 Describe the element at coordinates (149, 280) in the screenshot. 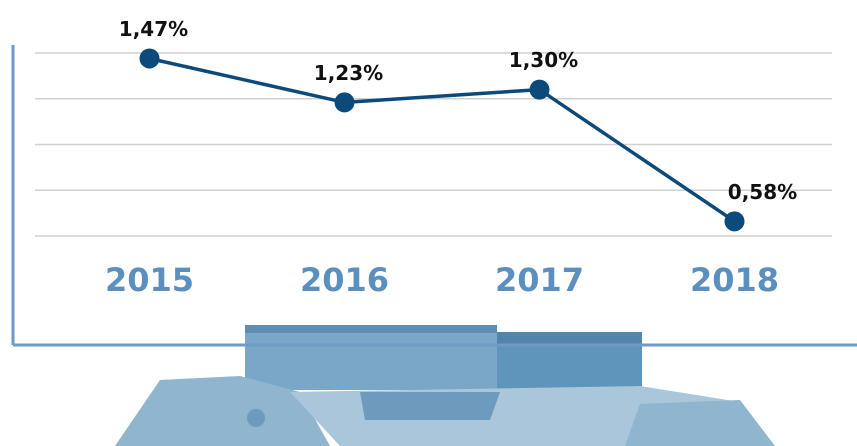

I see `x-tick-label: 2015` at that location.